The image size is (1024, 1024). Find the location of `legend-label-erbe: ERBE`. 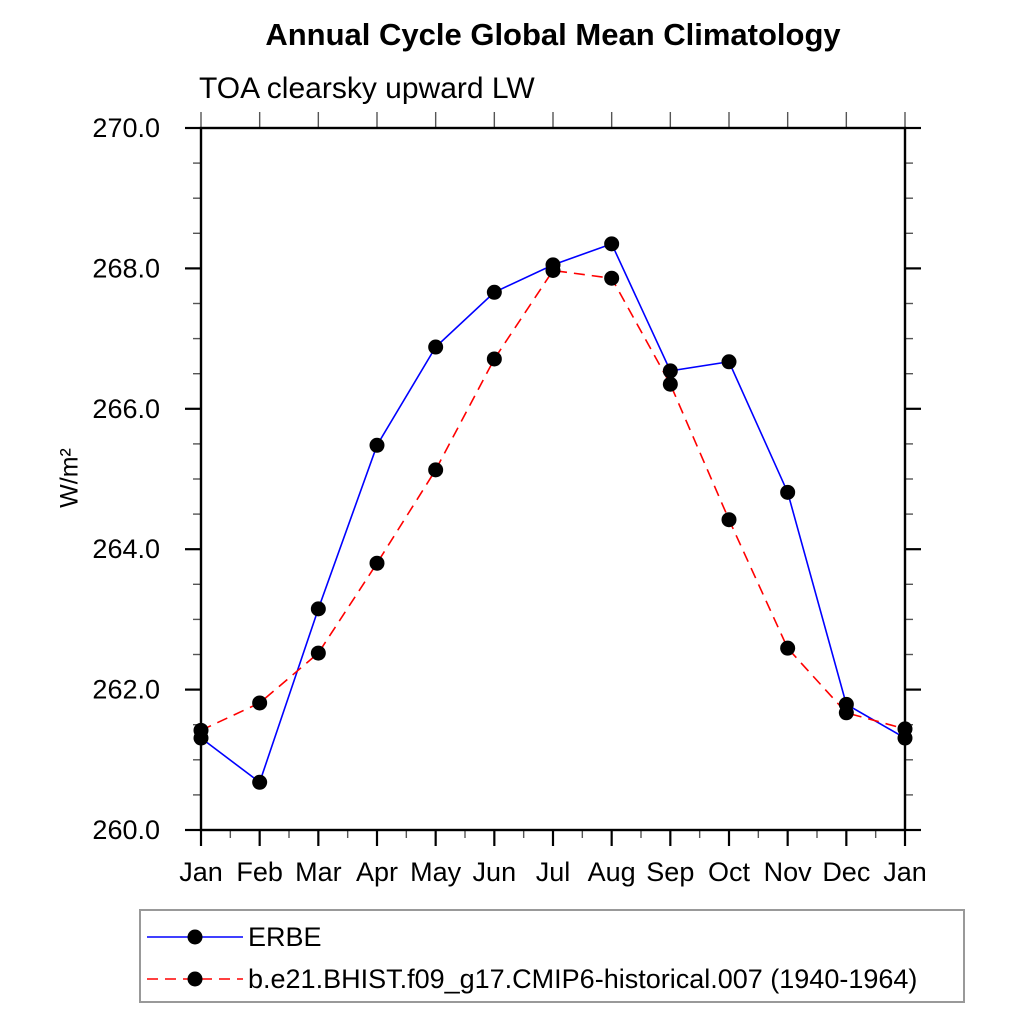

legend-label-erbe: ERBE is located at coordinates (285, 936).